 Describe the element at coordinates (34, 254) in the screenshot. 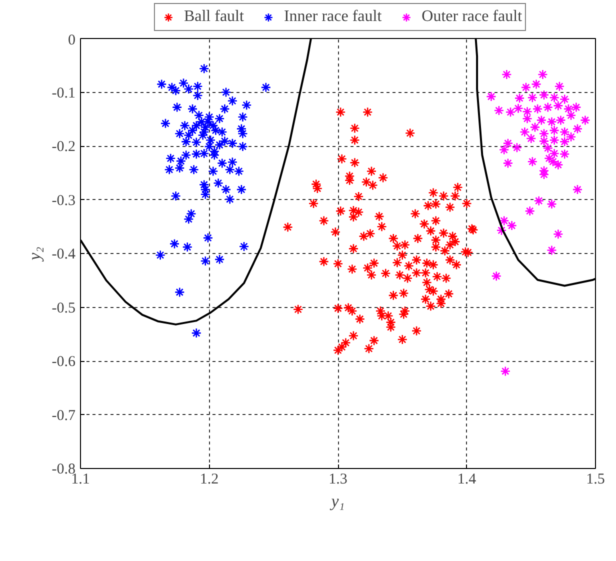

I see `y-axis-title: y₂` at that location.